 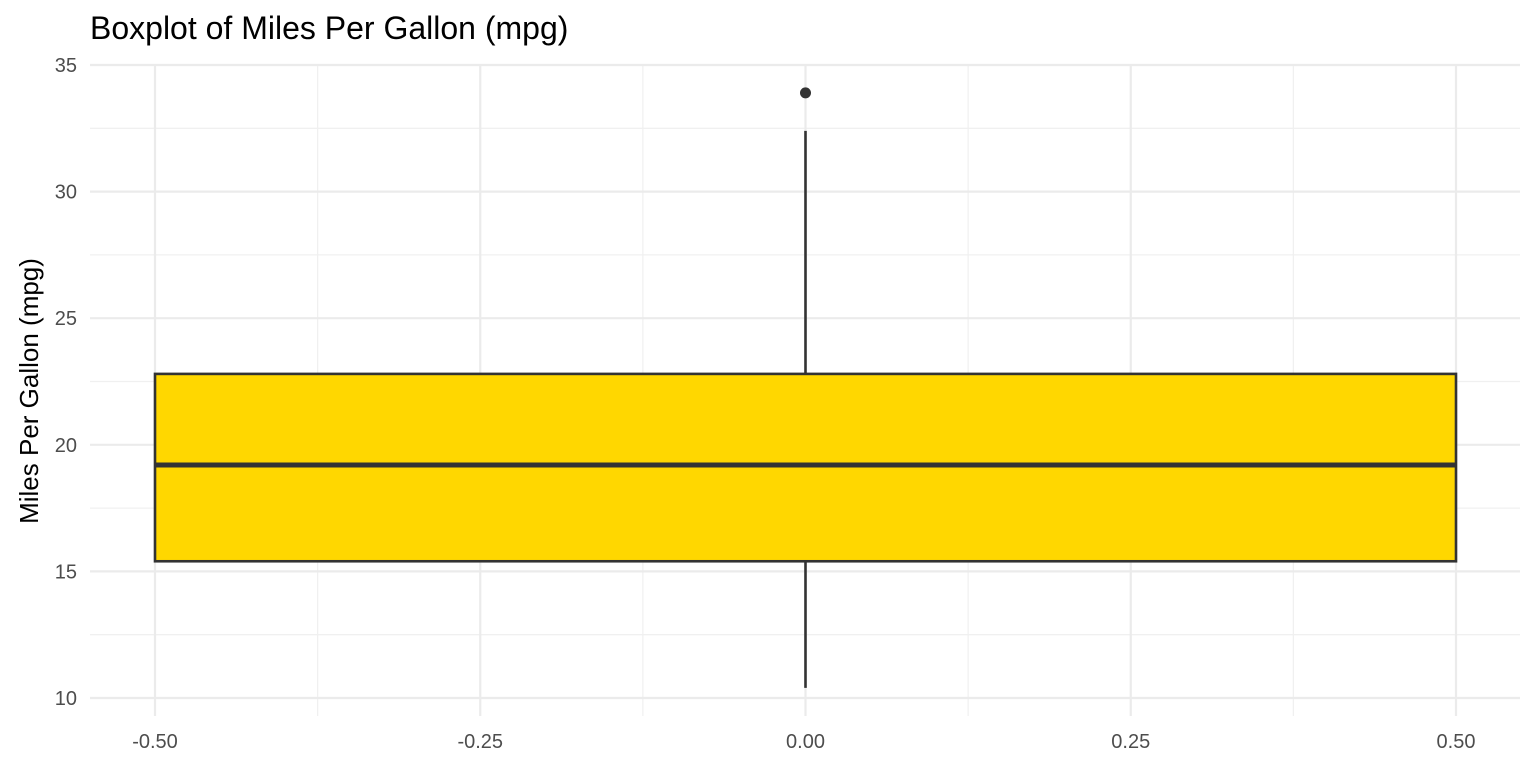 What do you see at coordinates (66, 572) in the screenshot?
I see `y-tick-label: 15` at bounding box center [66, 572].